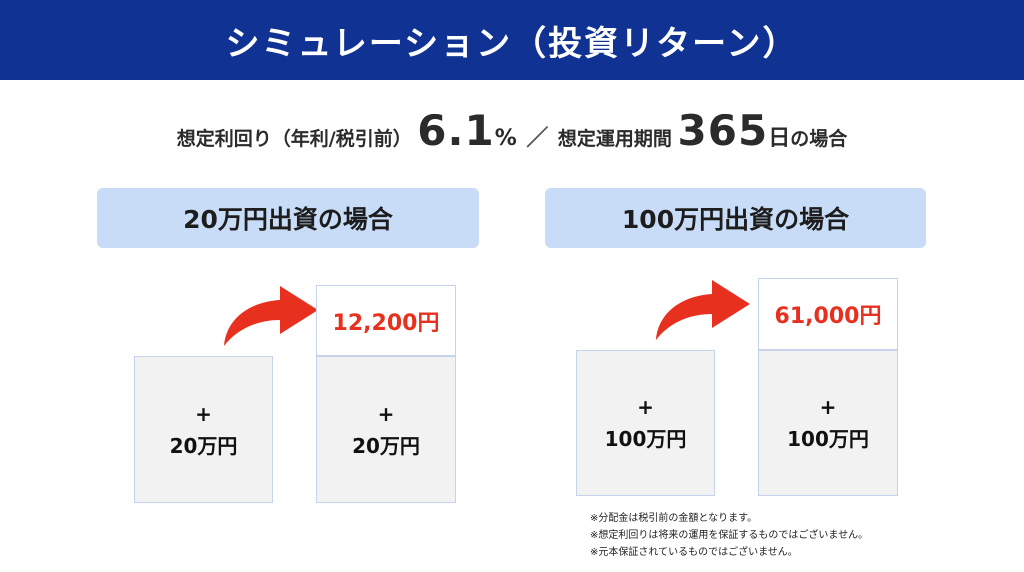  Describe the element at coordinates (512, 43) in the screenshot. I see `page-title: シミュレーション（投資リターン）` at that location.